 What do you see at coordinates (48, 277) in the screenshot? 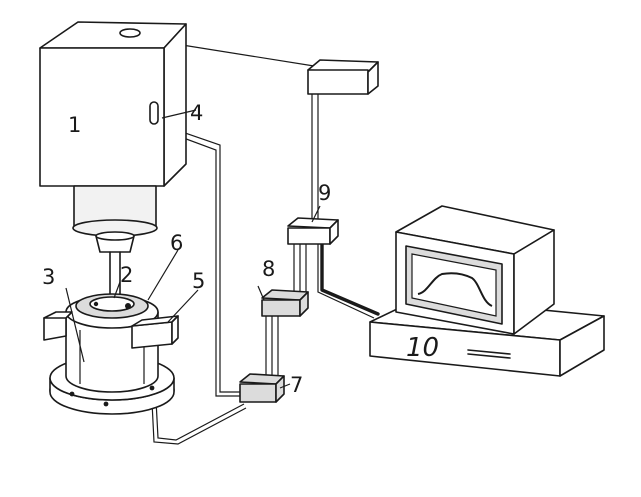
I see `label-3: 3` at bounding box center [48, 277].